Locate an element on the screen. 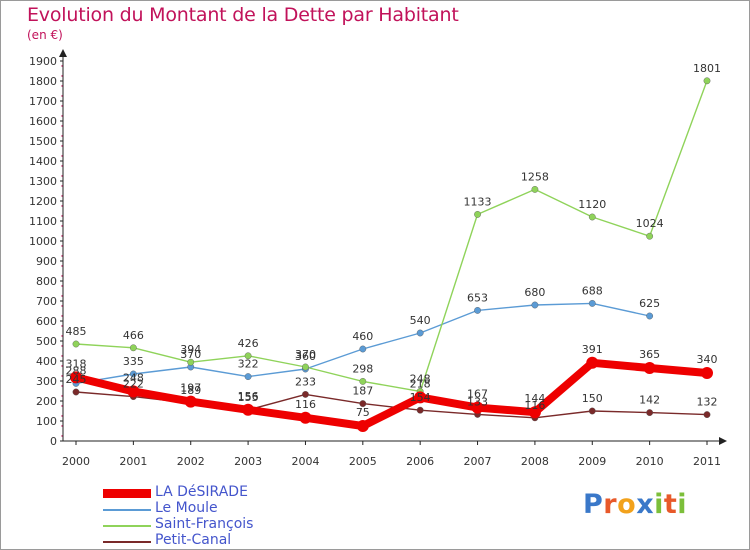  data-label: 370 is located at coordinates (190, 354).